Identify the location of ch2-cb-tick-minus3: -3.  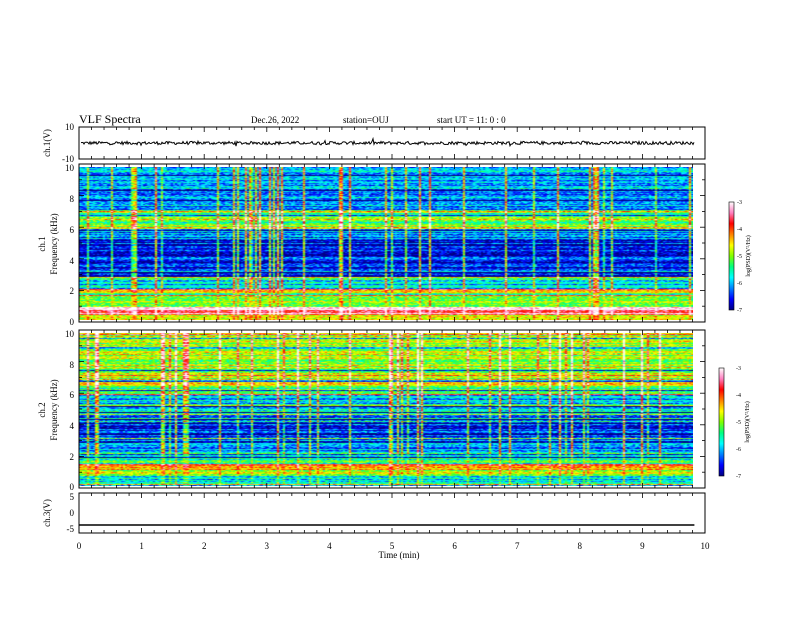
(738, 369).